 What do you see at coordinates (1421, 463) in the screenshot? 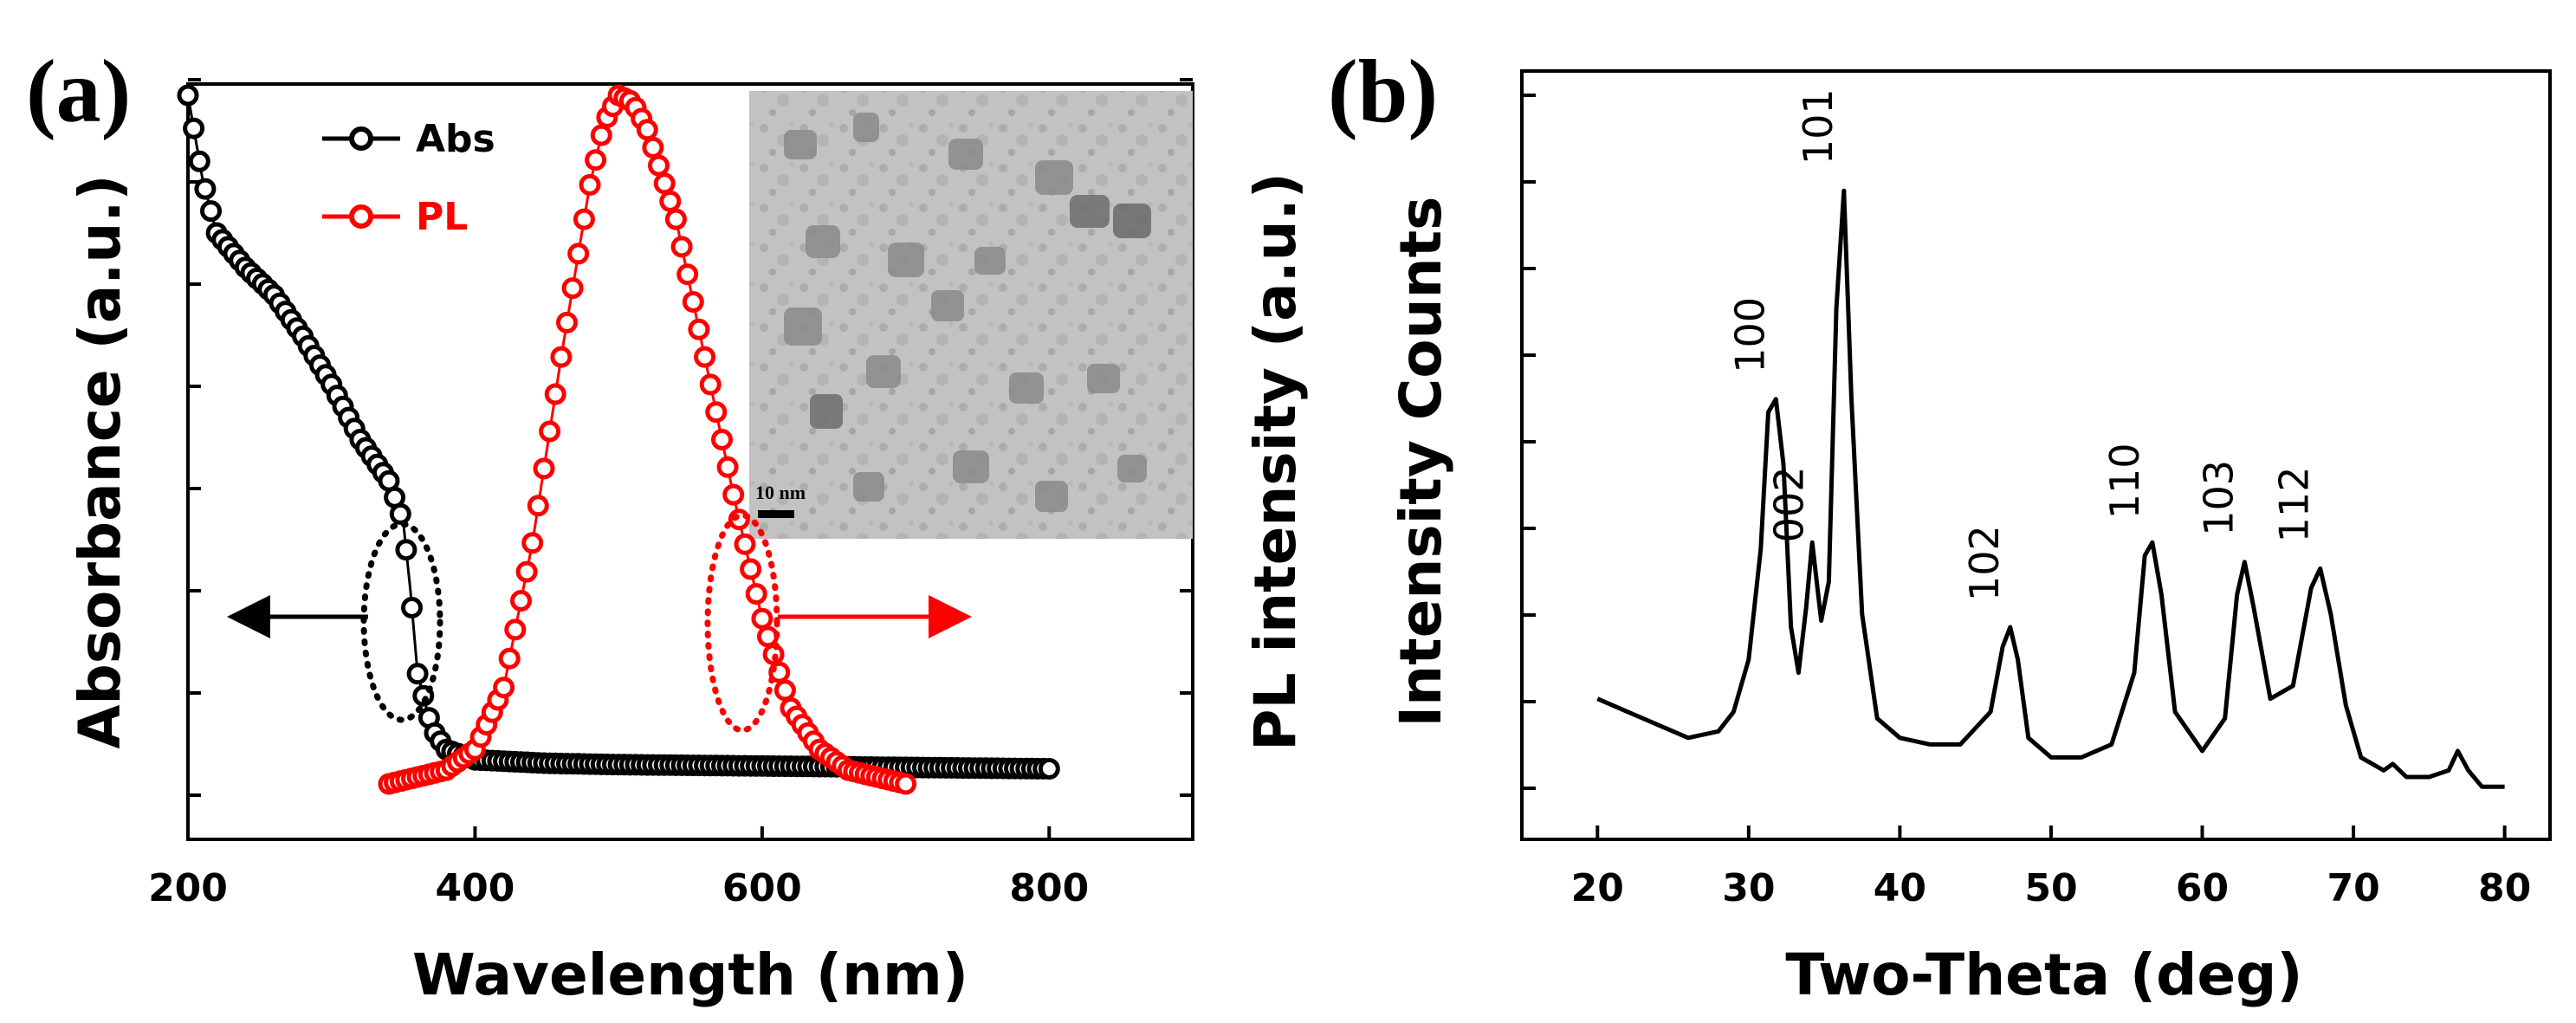
I see `panel-b-y-axis-title: Intensity Counts` at bounding box center [1421, 463].